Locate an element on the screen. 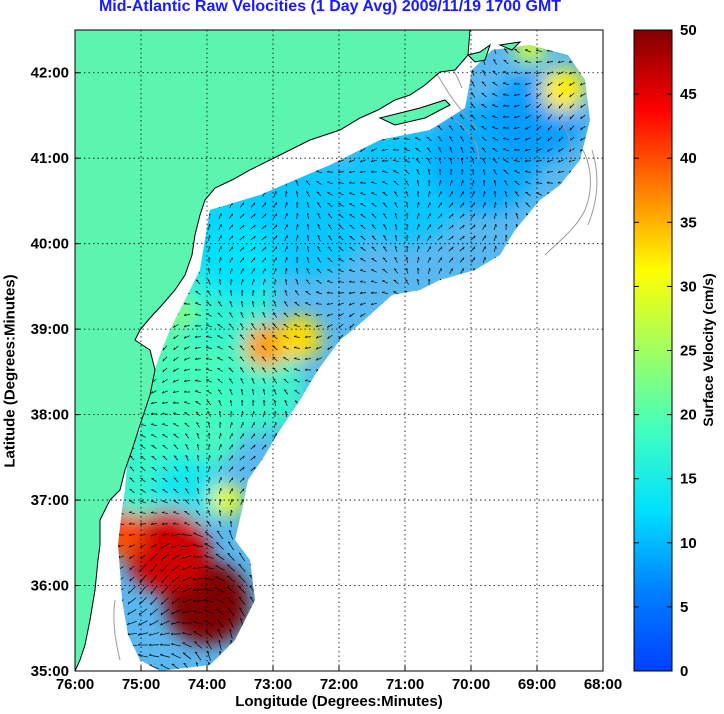 The height and width of the screenshot is (714, 724). y-axis-label: Latitude (Degrees:Minutes) is located at coordinates (10, 371).